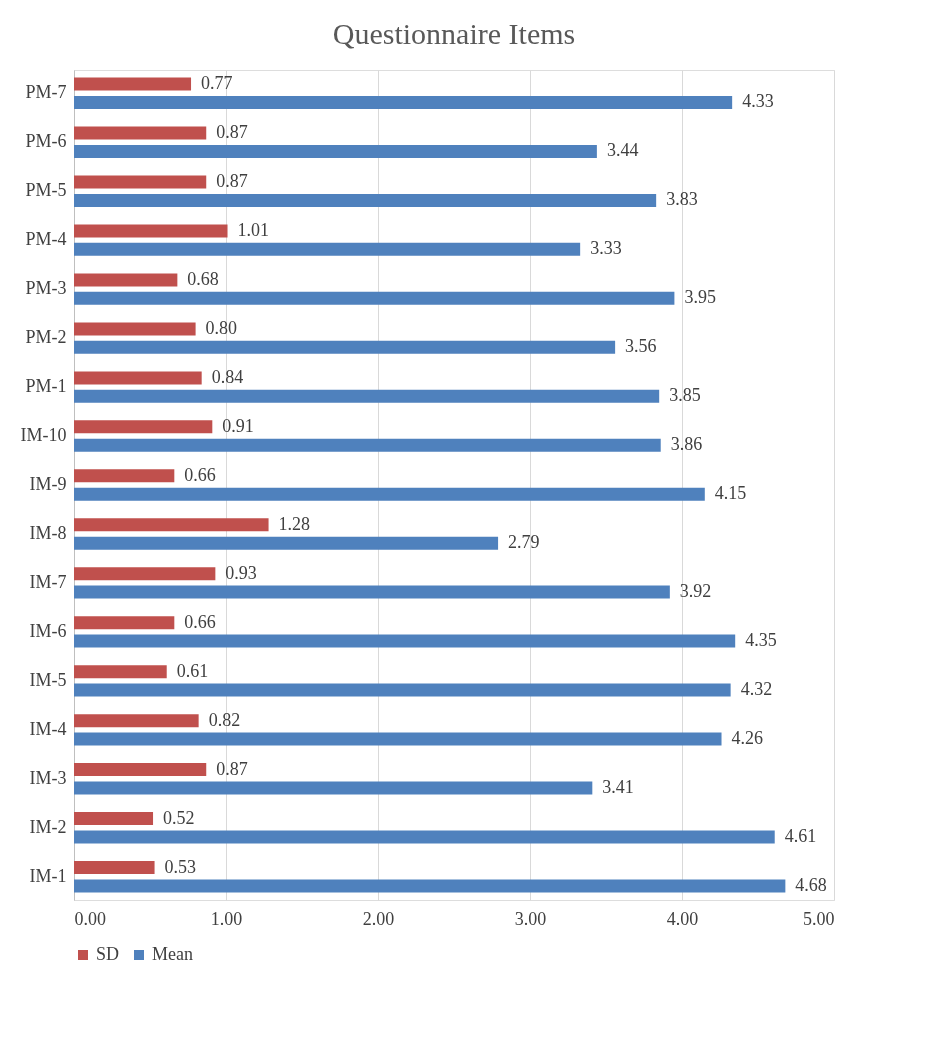  Describe the element at coordinates (641, 346) in the screenshot. I see `data-label: 3.56` at that location.